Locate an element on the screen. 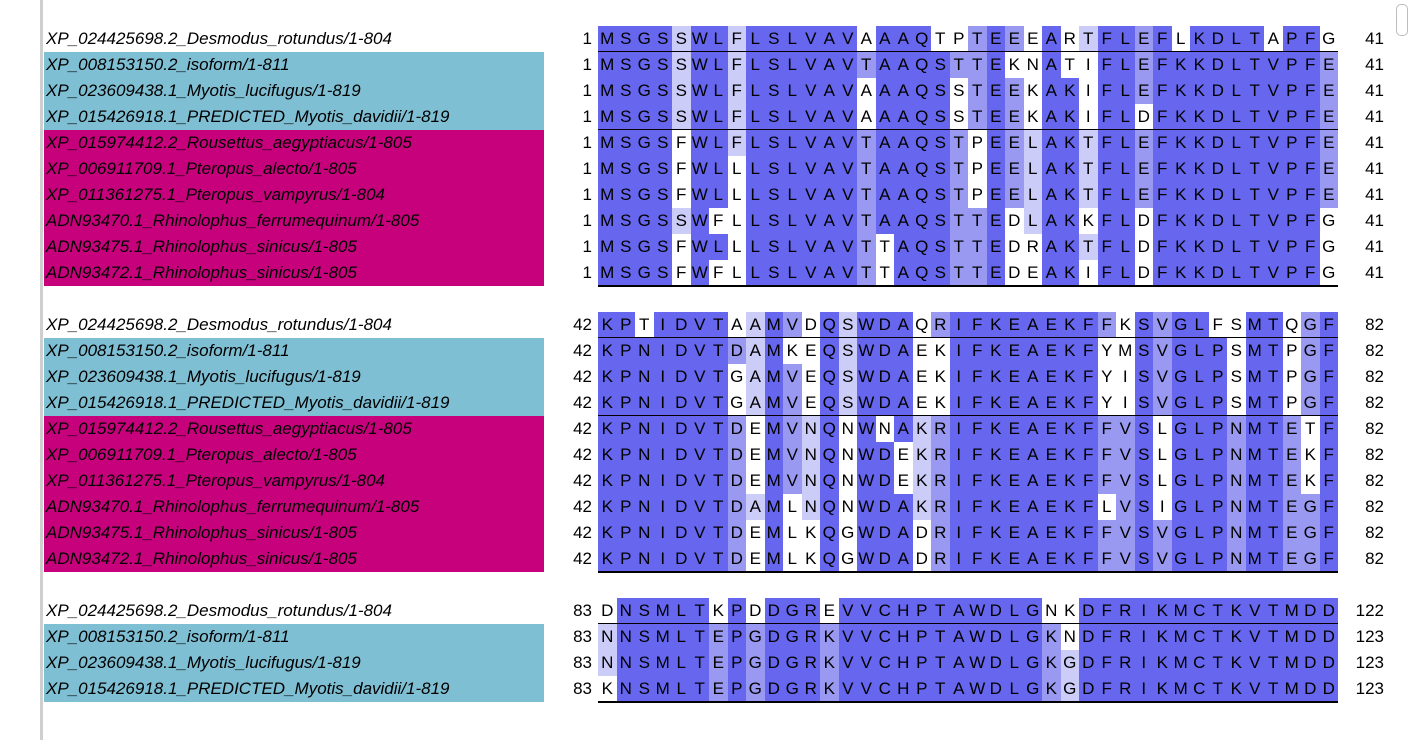  residue-cell: W is located at coordinates (699, 143).